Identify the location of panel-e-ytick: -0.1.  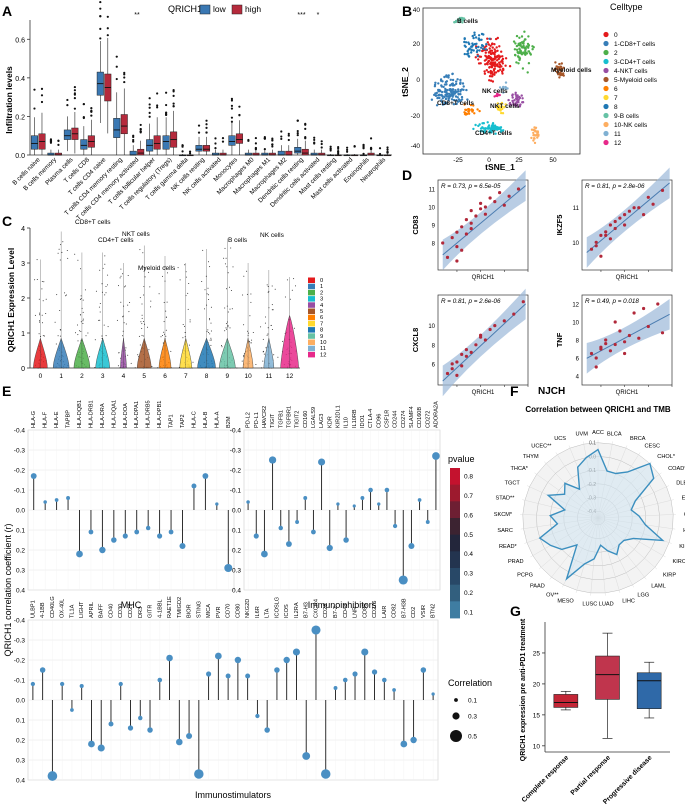
(20, 491).